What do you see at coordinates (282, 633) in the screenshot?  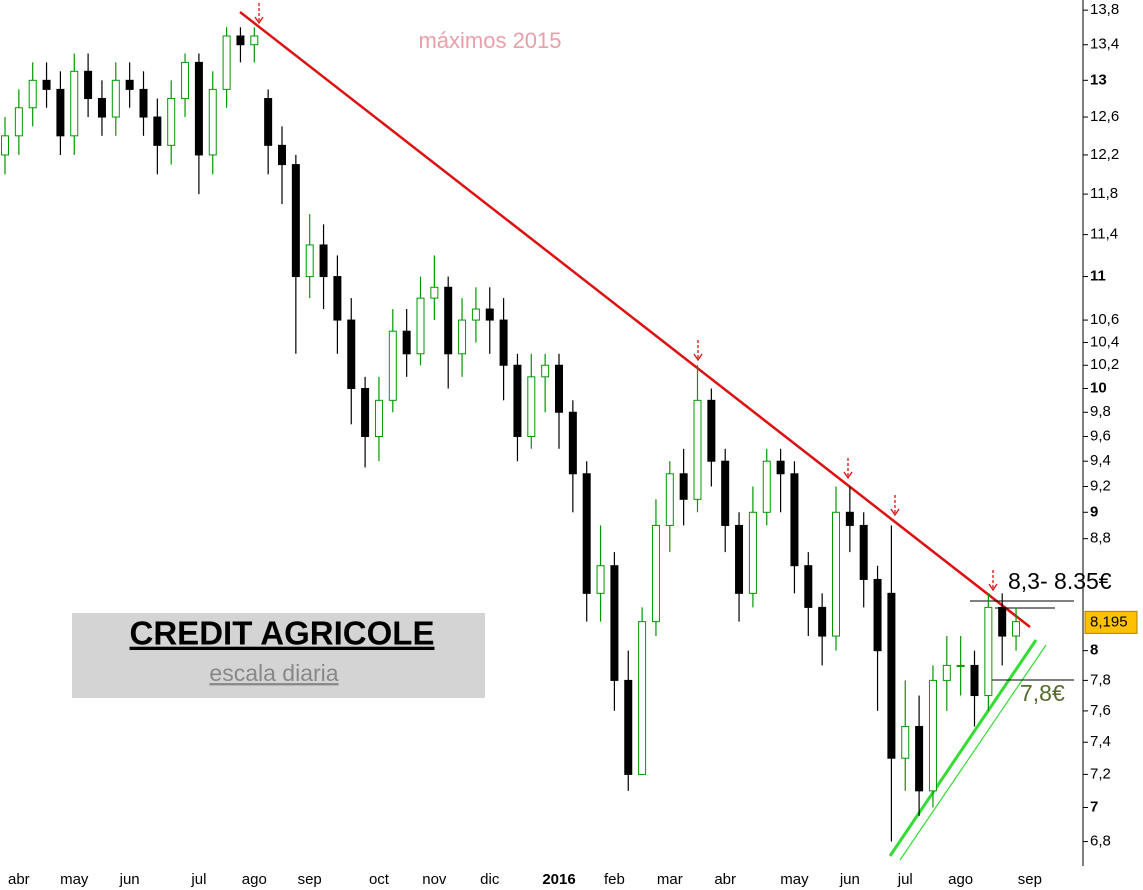 I see `chart-title: CREDIT AGRICOLE` at bounding box center [282, 633].